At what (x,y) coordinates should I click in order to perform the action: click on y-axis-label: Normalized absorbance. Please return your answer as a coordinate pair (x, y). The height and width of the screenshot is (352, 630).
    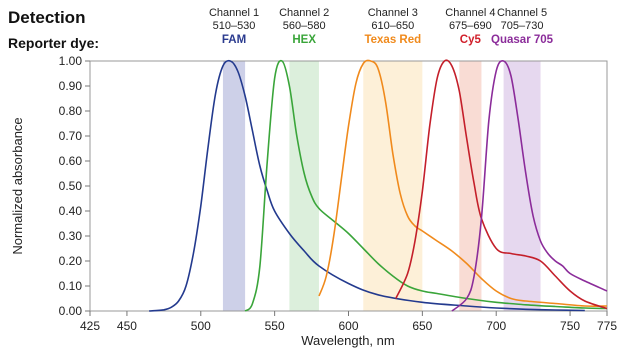
    Looking at the image, I should click on (17, 185).